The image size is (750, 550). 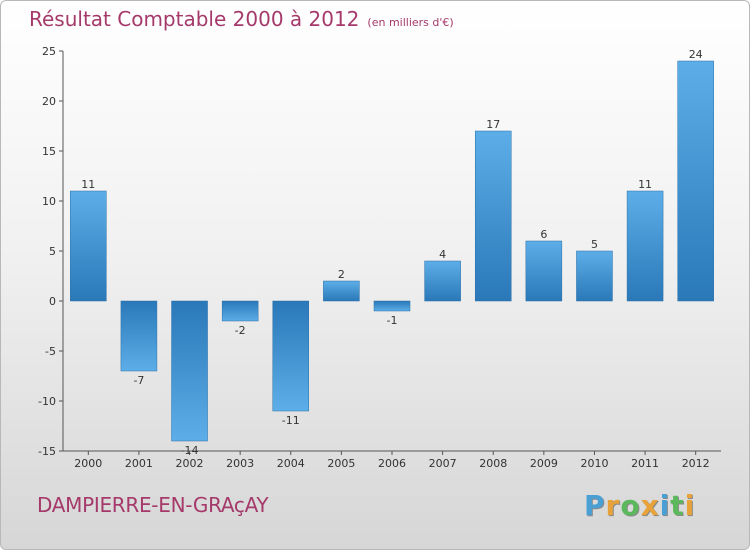 What do you see at coordinates (650, 505) in the screenshot?
I see `brand-logo-letter: x` at bounding box center [650, 505].